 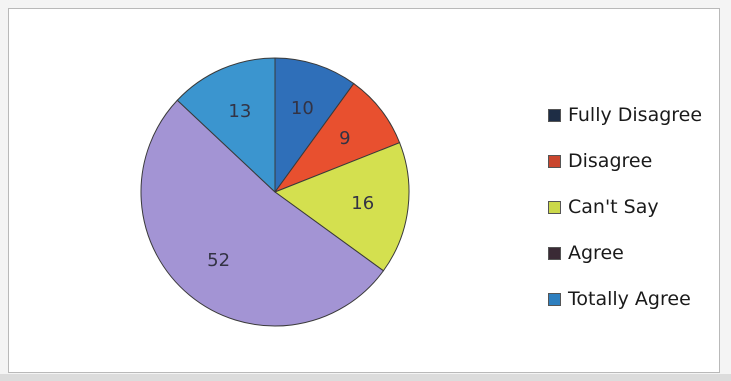 I want to click on legend-item-fully-disagree: Fully Disagree, so click(x=633, y=115).